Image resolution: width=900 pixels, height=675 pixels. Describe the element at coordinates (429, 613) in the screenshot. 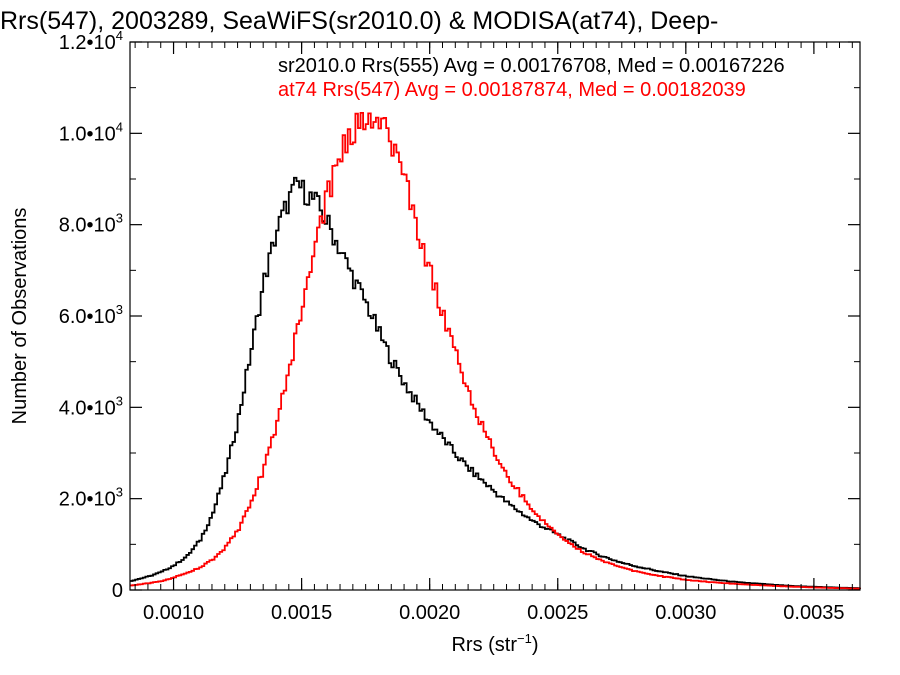

I see `x-tick-label: 0.0020` at that location.